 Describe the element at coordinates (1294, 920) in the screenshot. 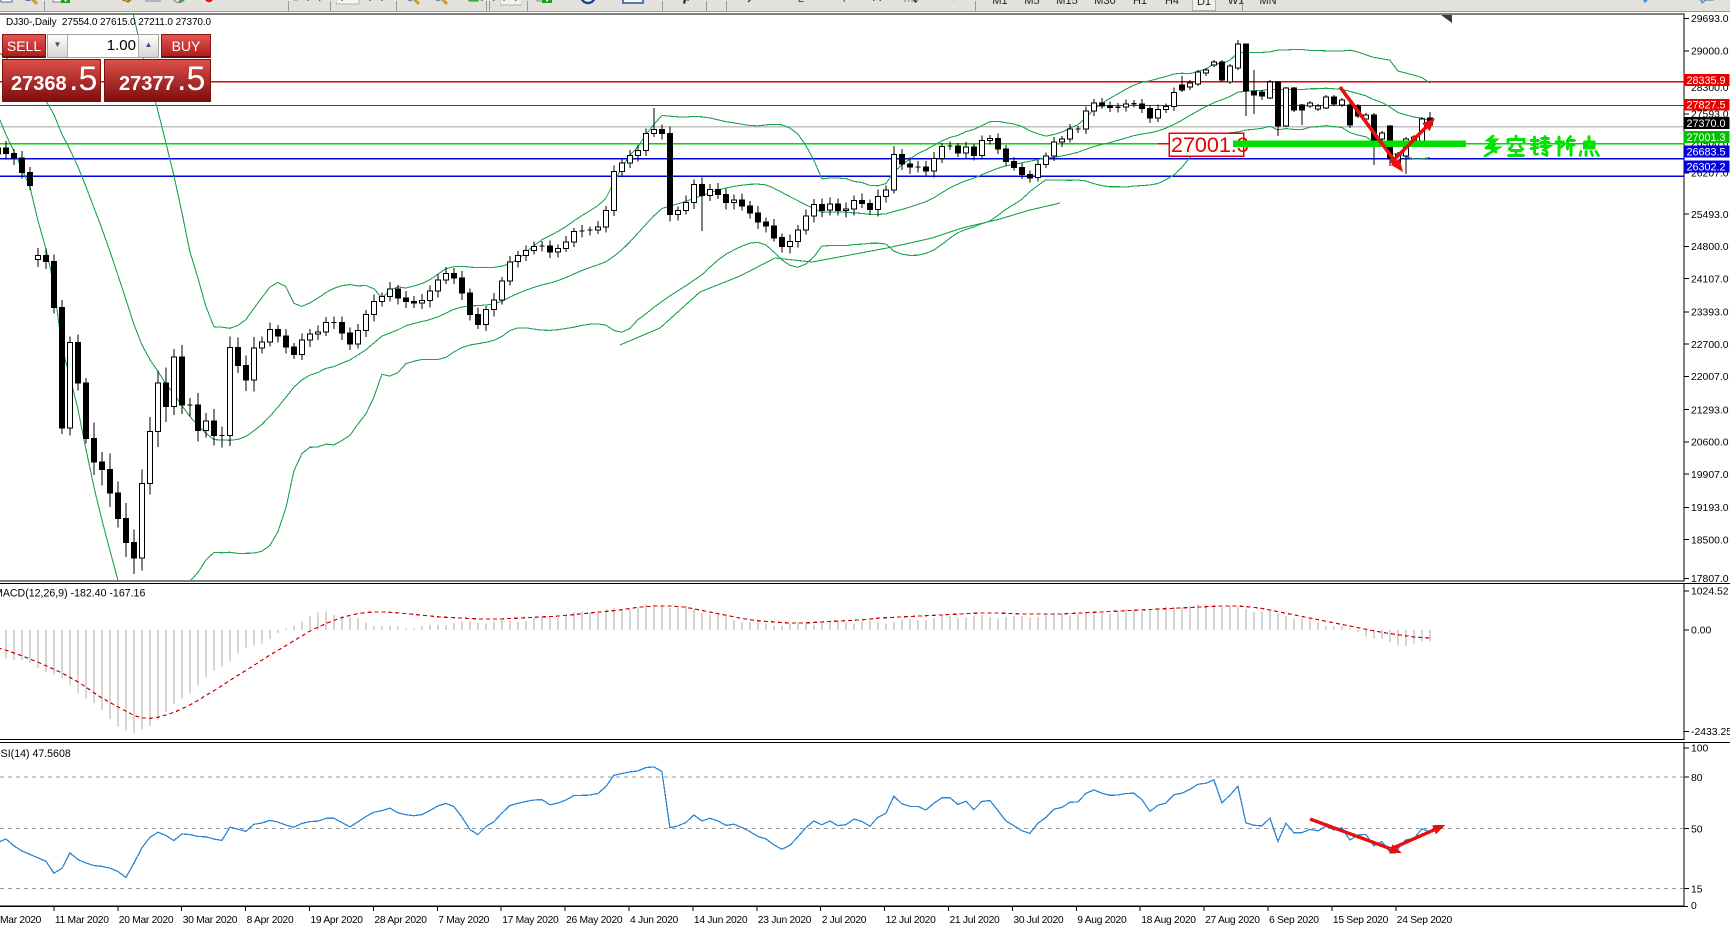

I see `svg-text: 6 Sep 2020` at that location.